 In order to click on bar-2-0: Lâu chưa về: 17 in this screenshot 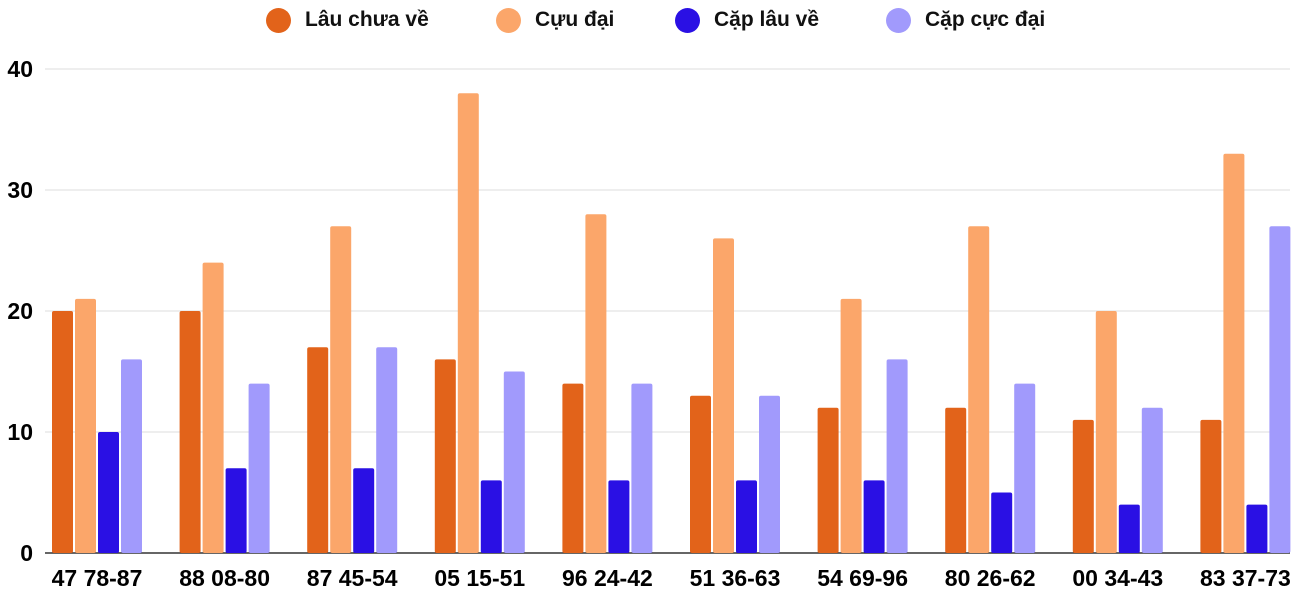, I will do `click(318, 450)`.